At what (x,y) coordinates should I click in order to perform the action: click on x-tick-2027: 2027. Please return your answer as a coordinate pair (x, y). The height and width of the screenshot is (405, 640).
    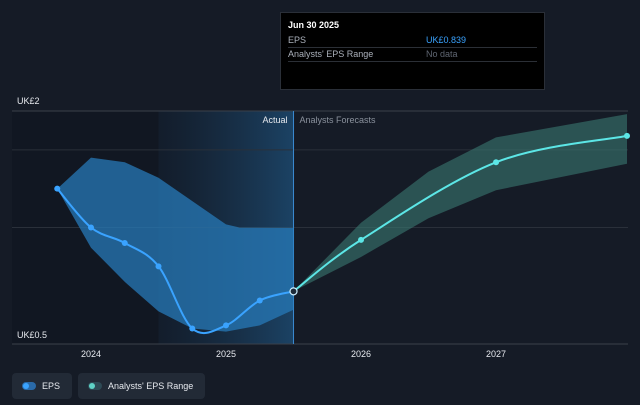
    Looking at the image, I should click on (496, 354).